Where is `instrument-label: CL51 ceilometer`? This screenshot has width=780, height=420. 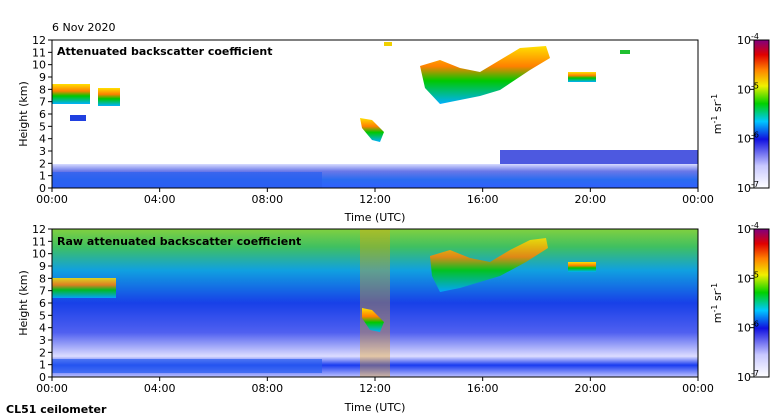 instrument-label: CL51 ceilometer is located at coordinates (56, 409).